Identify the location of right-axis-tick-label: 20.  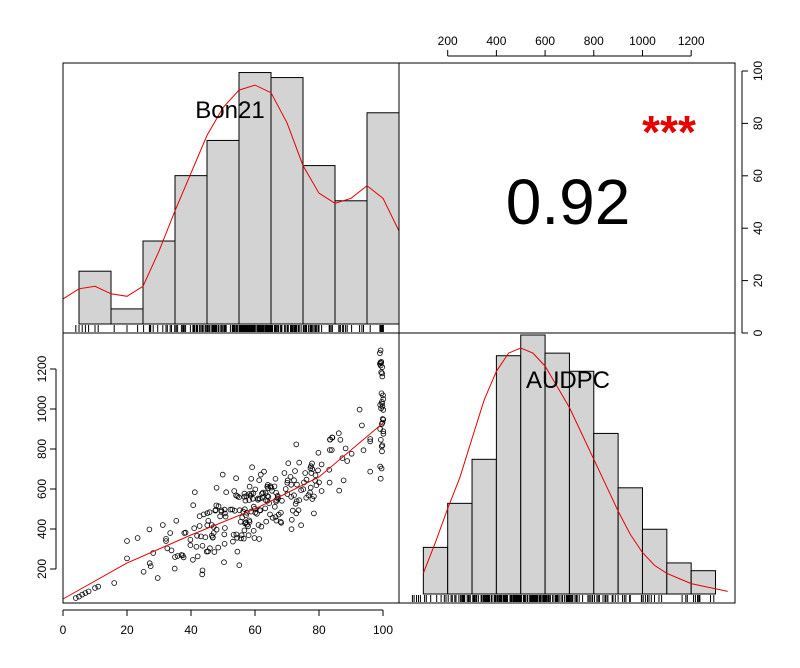
(758, 281).